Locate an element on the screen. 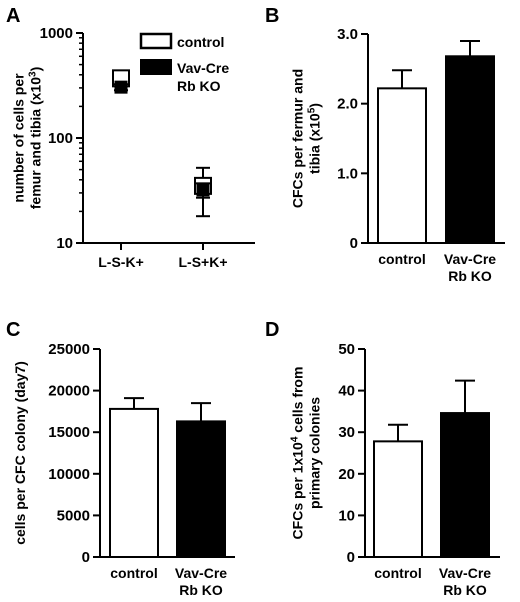  y-tick-label: 20 is located at coordinates (346, 474).